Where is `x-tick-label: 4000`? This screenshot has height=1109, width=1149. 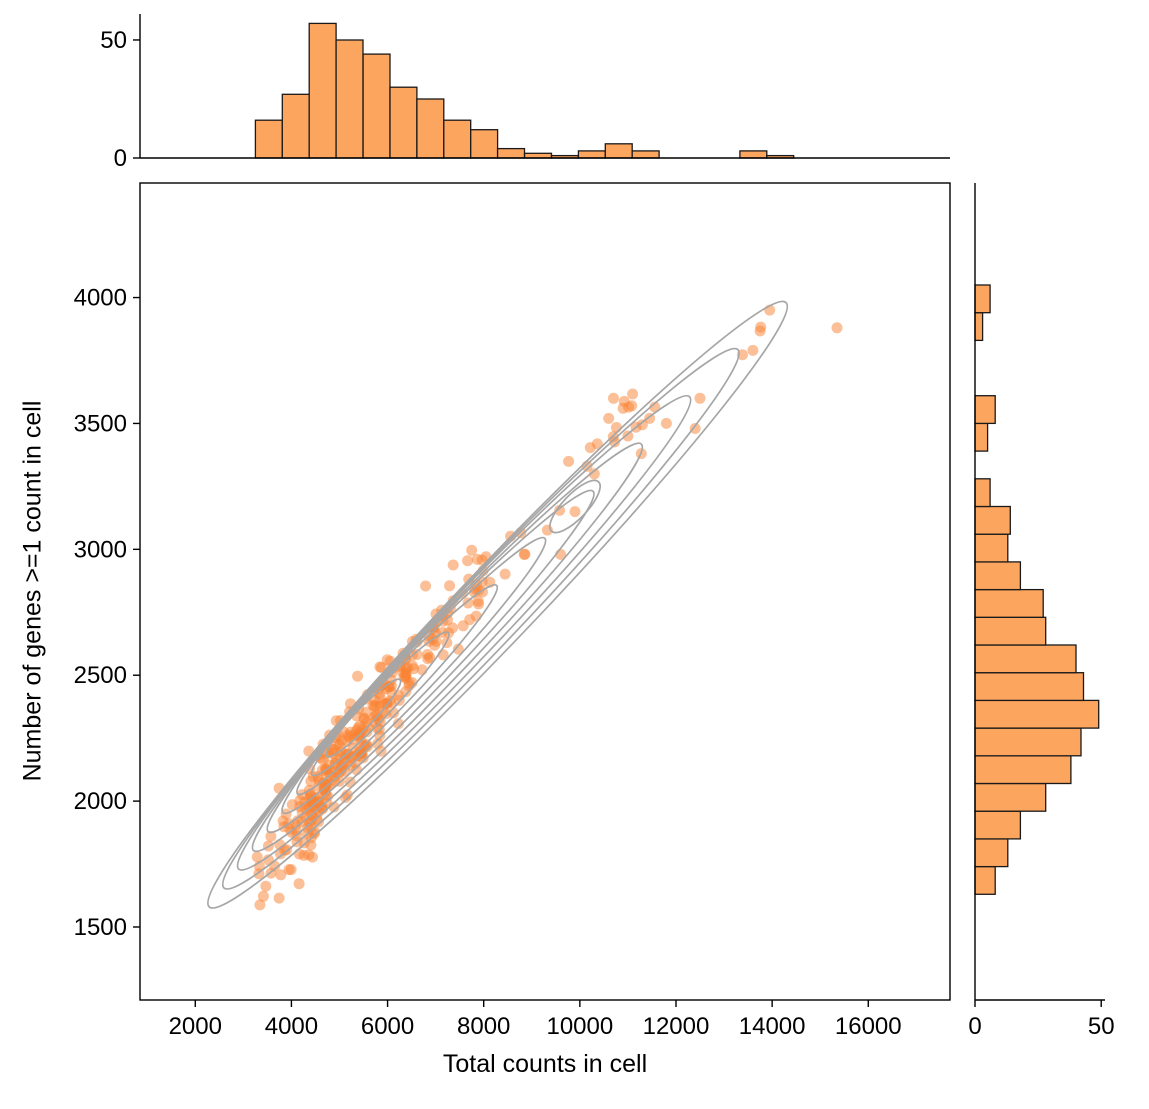
x-tick-label: 4000 is located at coordinates (291, 1026).